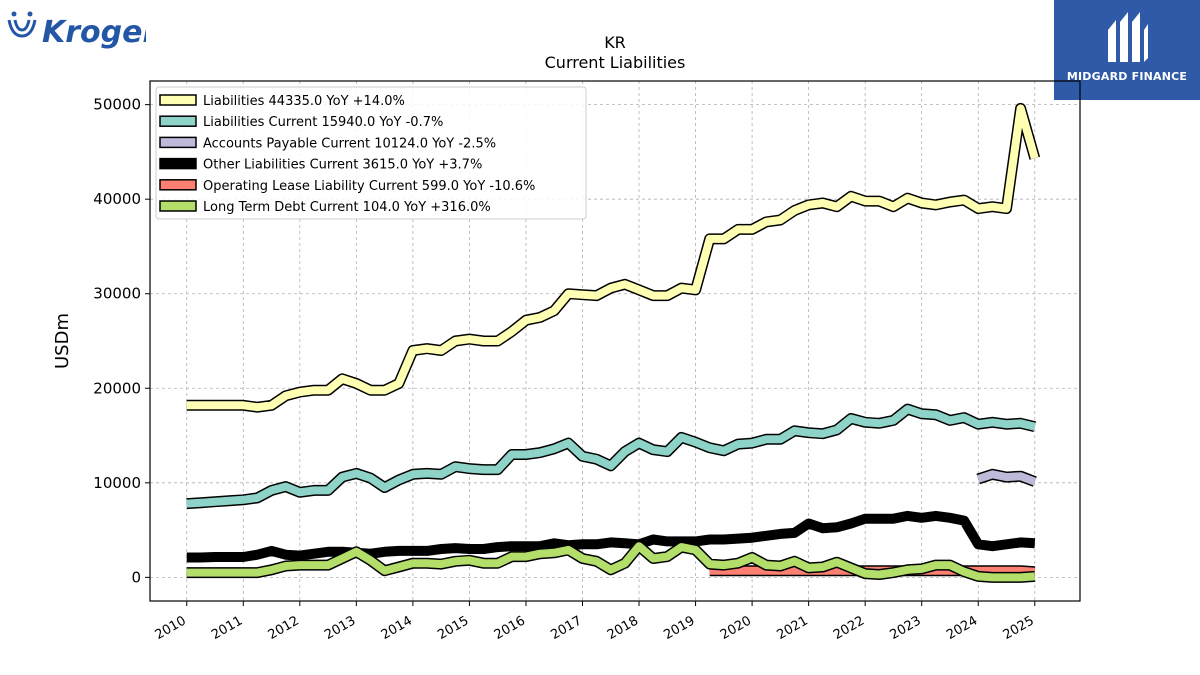 The image size is (1200, 675). What do you see at coordinates (117, 294) in the screenshot?
I see `y-tick-label: 30000` at bounding box center [117, 294].